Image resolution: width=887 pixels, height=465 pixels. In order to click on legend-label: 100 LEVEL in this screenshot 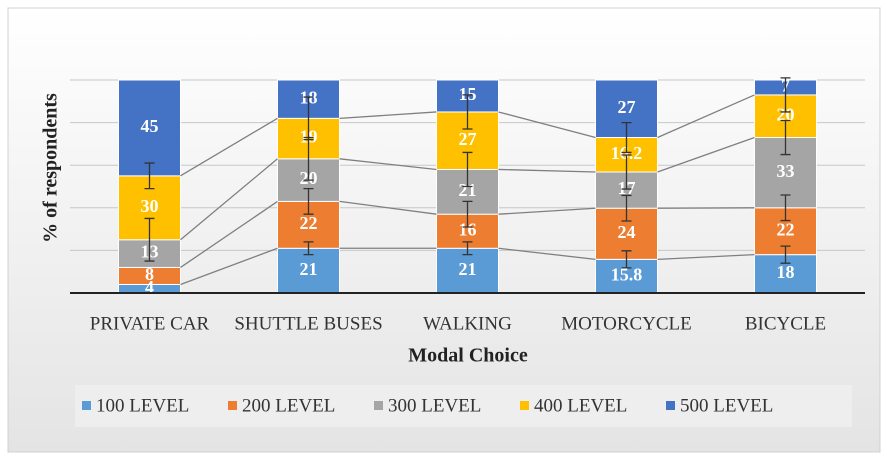, I will do `click(142, 405)`.